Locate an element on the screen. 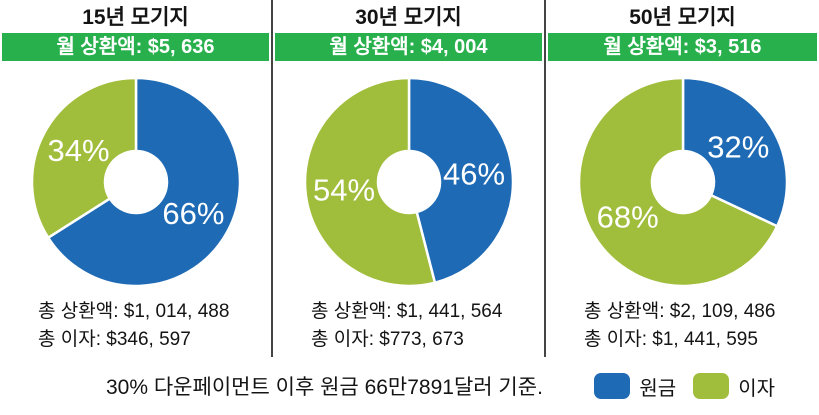 The height and width of the screenshot is (415, 819). donut-chart: 66% 34% is located at coordinates (135, 182).